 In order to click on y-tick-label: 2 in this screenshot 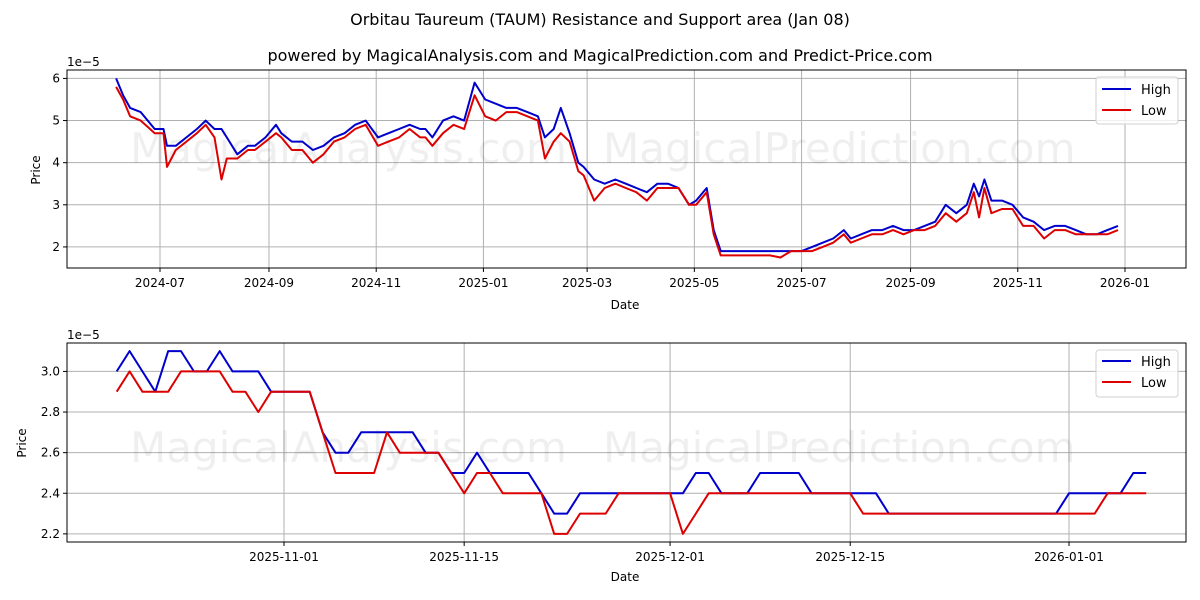, I will do `click(56, 247)`.